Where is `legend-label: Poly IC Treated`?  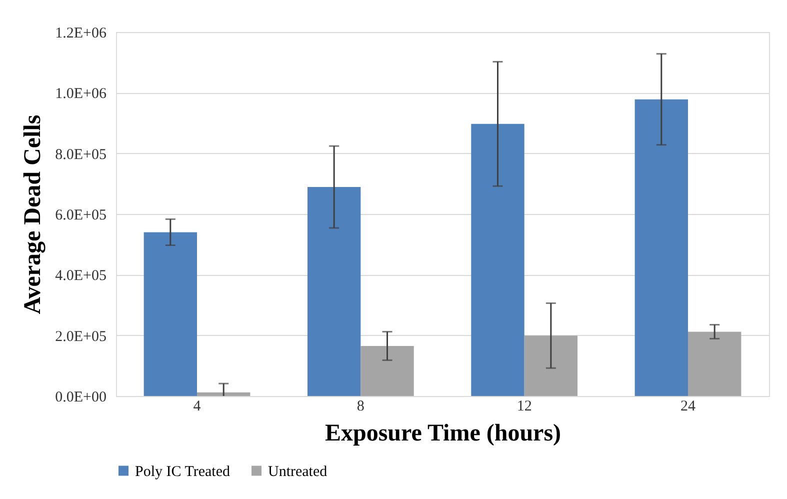 legend-label: Poly IC Treated is located at coordinates (183, 472).